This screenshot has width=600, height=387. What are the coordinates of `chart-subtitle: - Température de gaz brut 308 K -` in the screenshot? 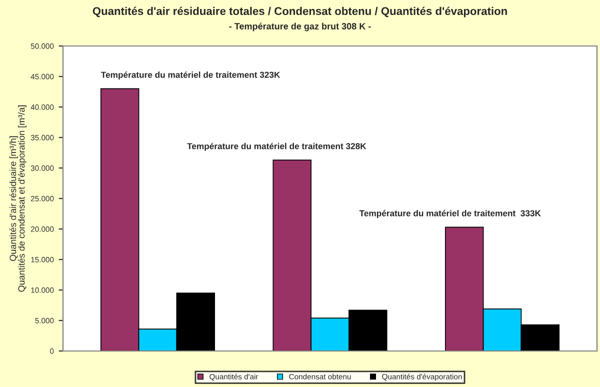 It's located at (300, 27).